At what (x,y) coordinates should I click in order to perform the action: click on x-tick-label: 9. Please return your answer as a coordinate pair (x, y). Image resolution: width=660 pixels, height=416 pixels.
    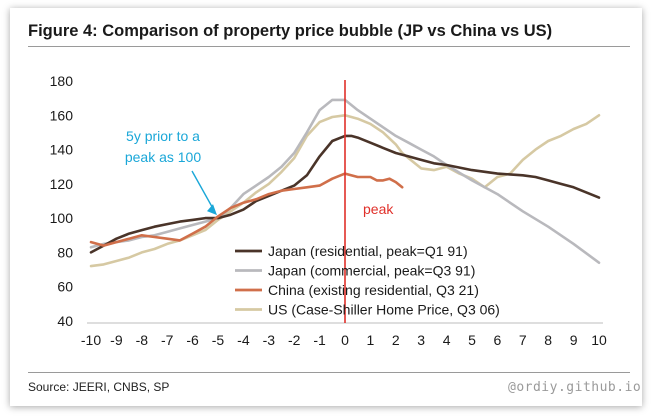
    Looking at the image, I should click on (574, 340).